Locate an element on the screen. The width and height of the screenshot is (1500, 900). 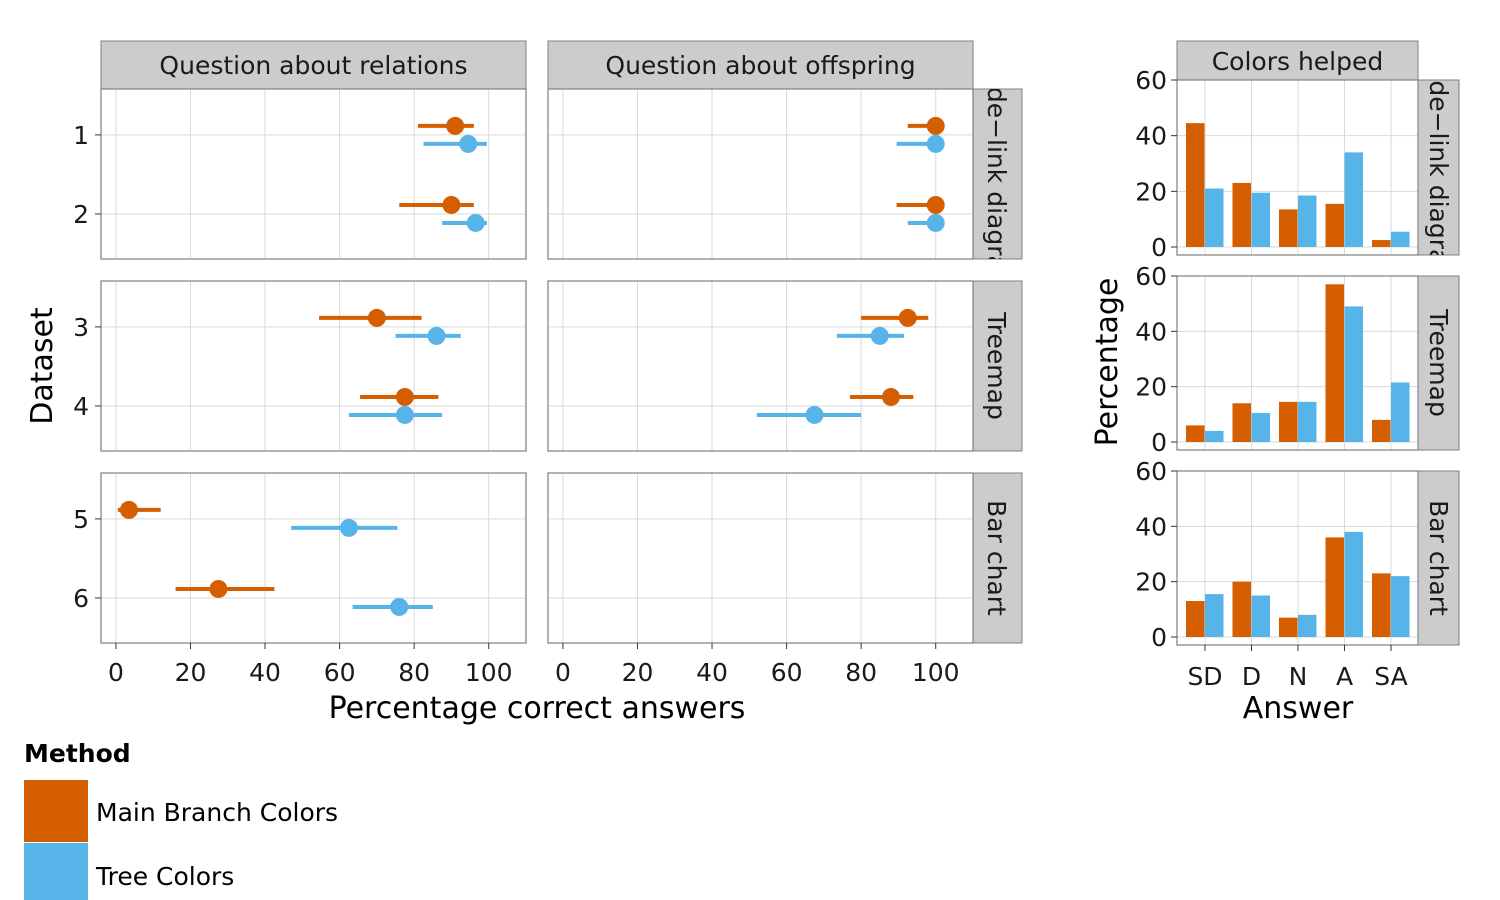
strip-row-label-bar-chart: Bar chart is located at coordinates (996, 558).